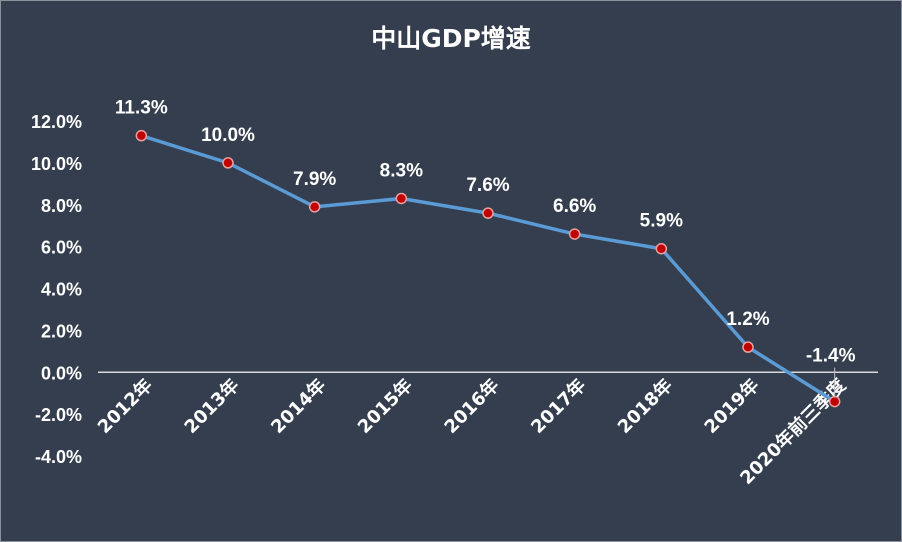  What do you see at coordinates (228, 135) in the screenshot?
I see `data-label: 10.0%` at bounding box center [228, 135].